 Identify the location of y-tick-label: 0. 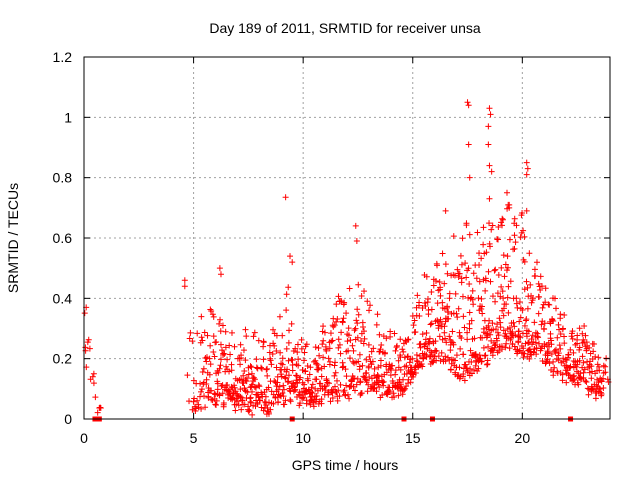
(68, 419).